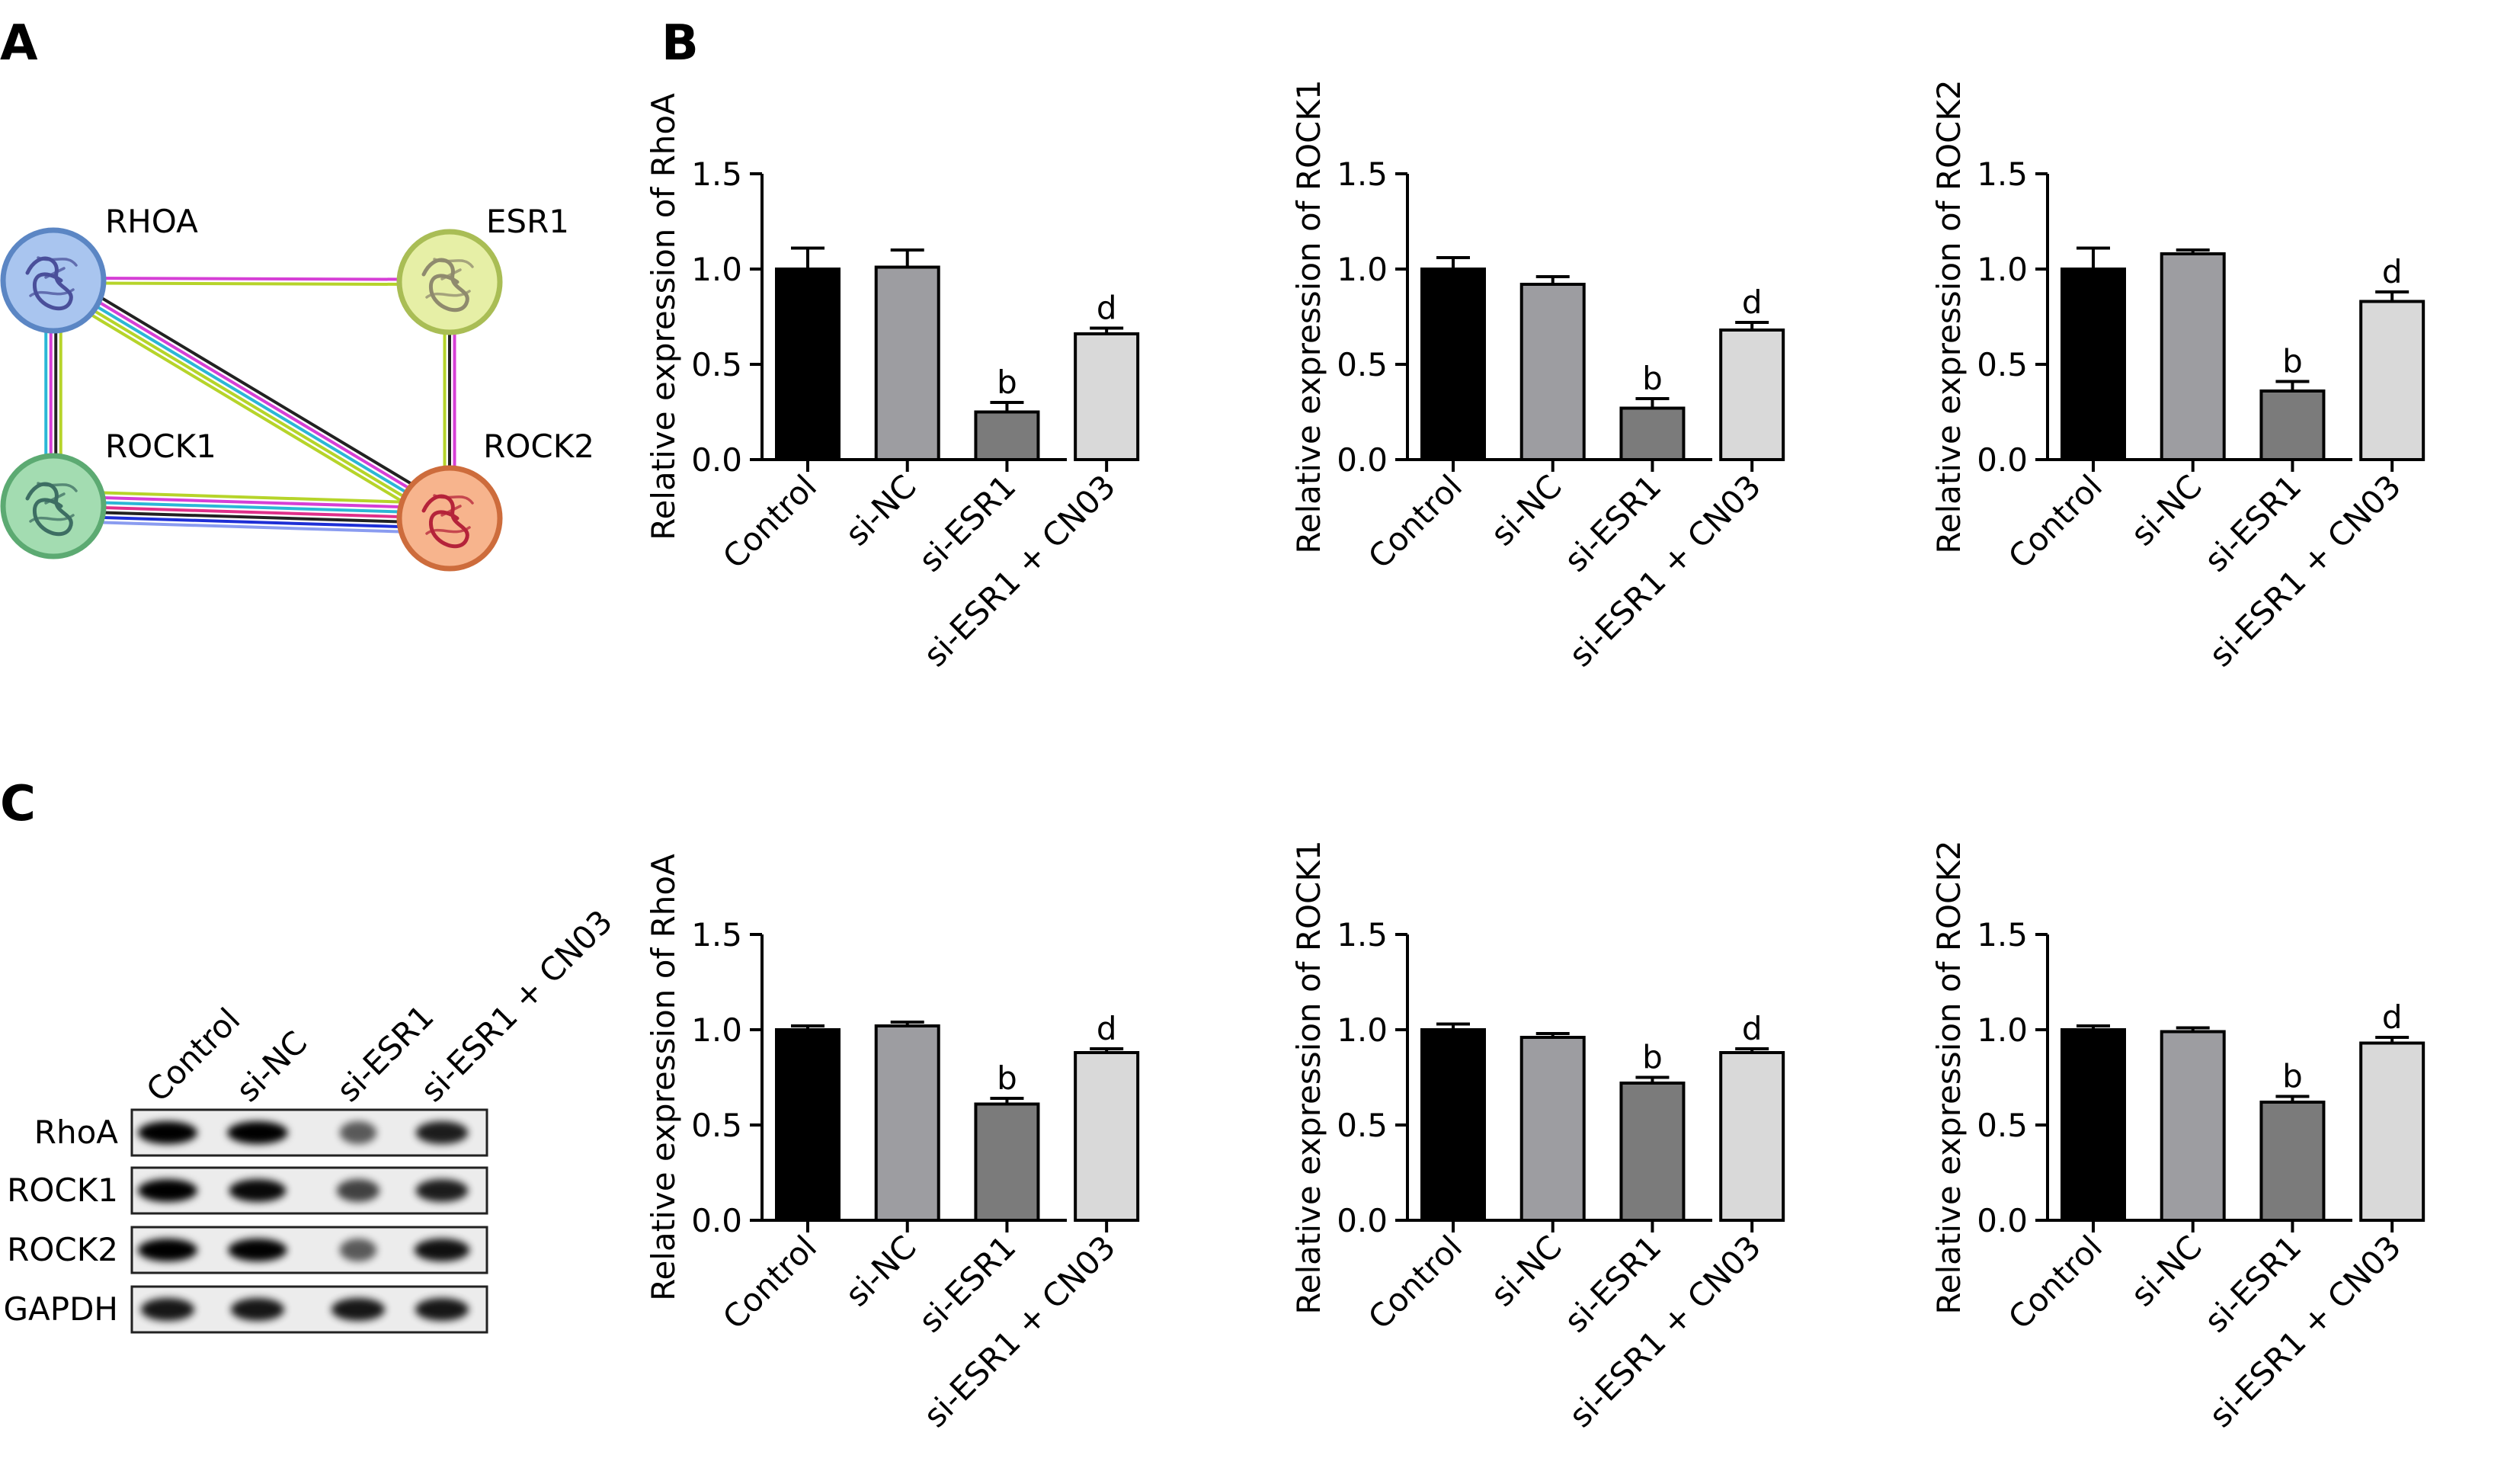  What do you see at coordinates (716, 935) in the screenshot?
I see `chart-4-y-tick-label-3: 1.5` at bounding box center [716, 935].